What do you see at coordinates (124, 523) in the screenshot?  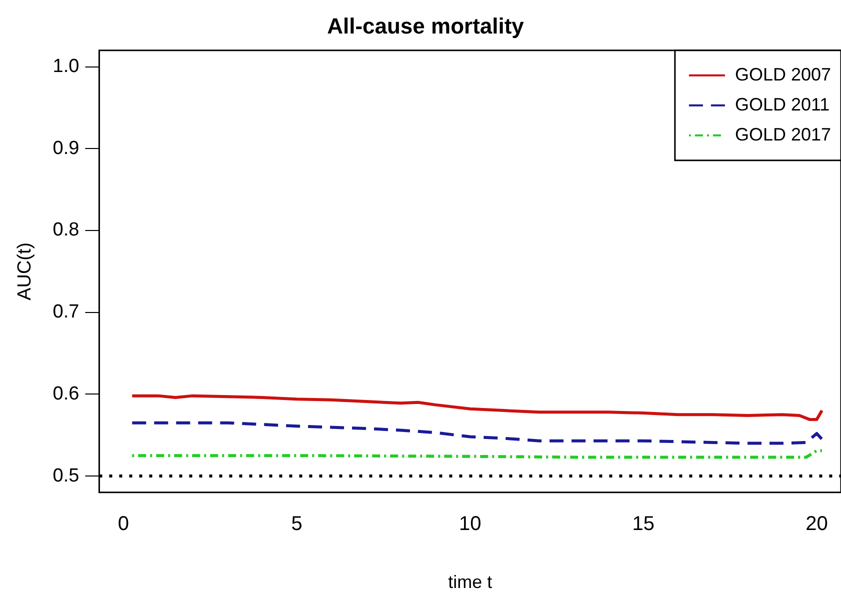 I see `x-tick-label: 0` at bounding box center [124, 523].